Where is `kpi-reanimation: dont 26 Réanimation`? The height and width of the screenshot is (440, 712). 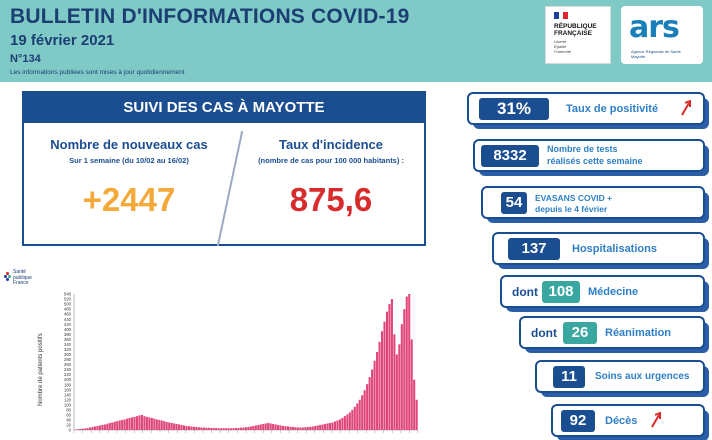 kpi-reanimation: dont 26 Réanimation is located at coordinates (614, 334).